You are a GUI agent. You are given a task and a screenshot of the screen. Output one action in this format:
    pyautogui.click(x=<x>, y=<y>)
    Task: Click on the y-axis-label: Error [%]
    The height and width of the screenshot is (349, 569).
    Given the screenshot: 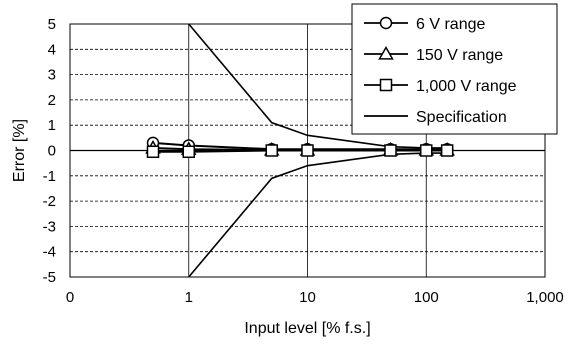 What is the action you would take?
    pyautogui.click(x=19, y=150)
    